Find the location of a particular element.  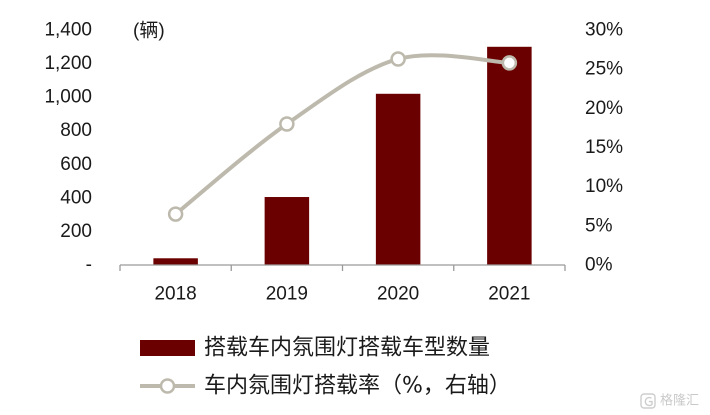

y-left-tick-label: 1,200 is located at coordinates (68, 63).